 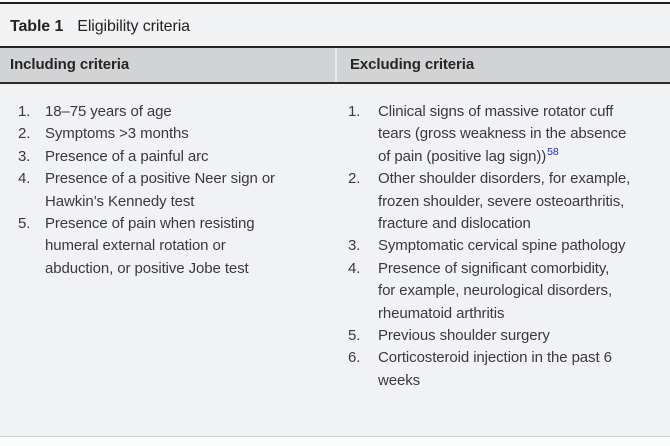 I want to click on table-caption: Table 1 Eligibility criteria, so click(x=335, y=25).